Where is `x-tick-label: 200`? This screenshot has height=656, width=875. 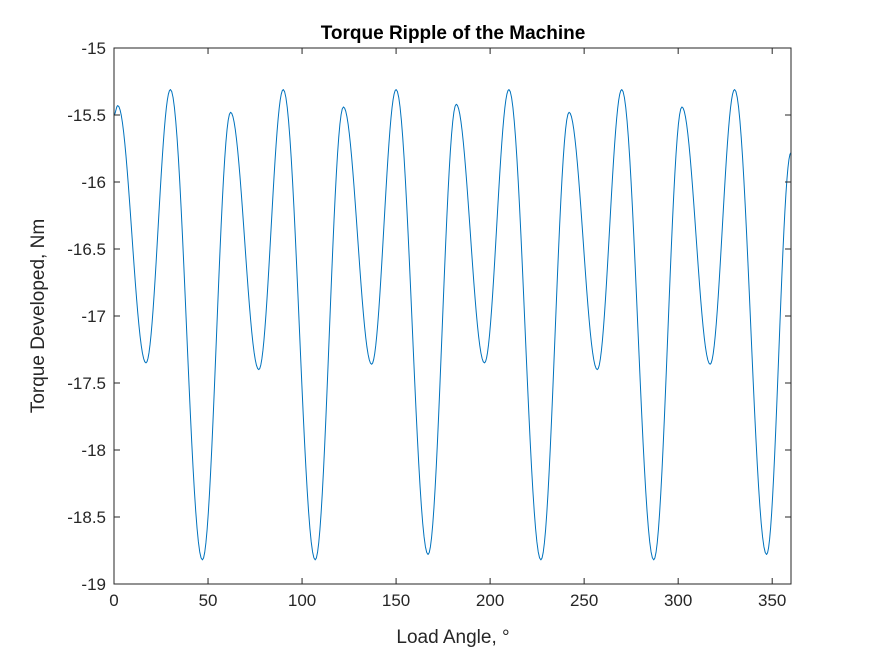 x-tick-label: 200 is located at coordinates (490, 600).